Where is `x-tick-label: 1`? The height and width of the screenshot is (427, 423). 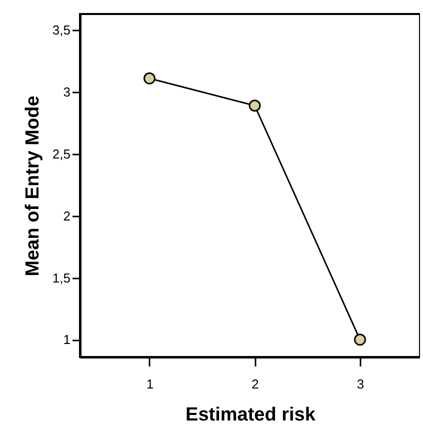 x-tick-label: 1 is located at coordinates (150, 384).